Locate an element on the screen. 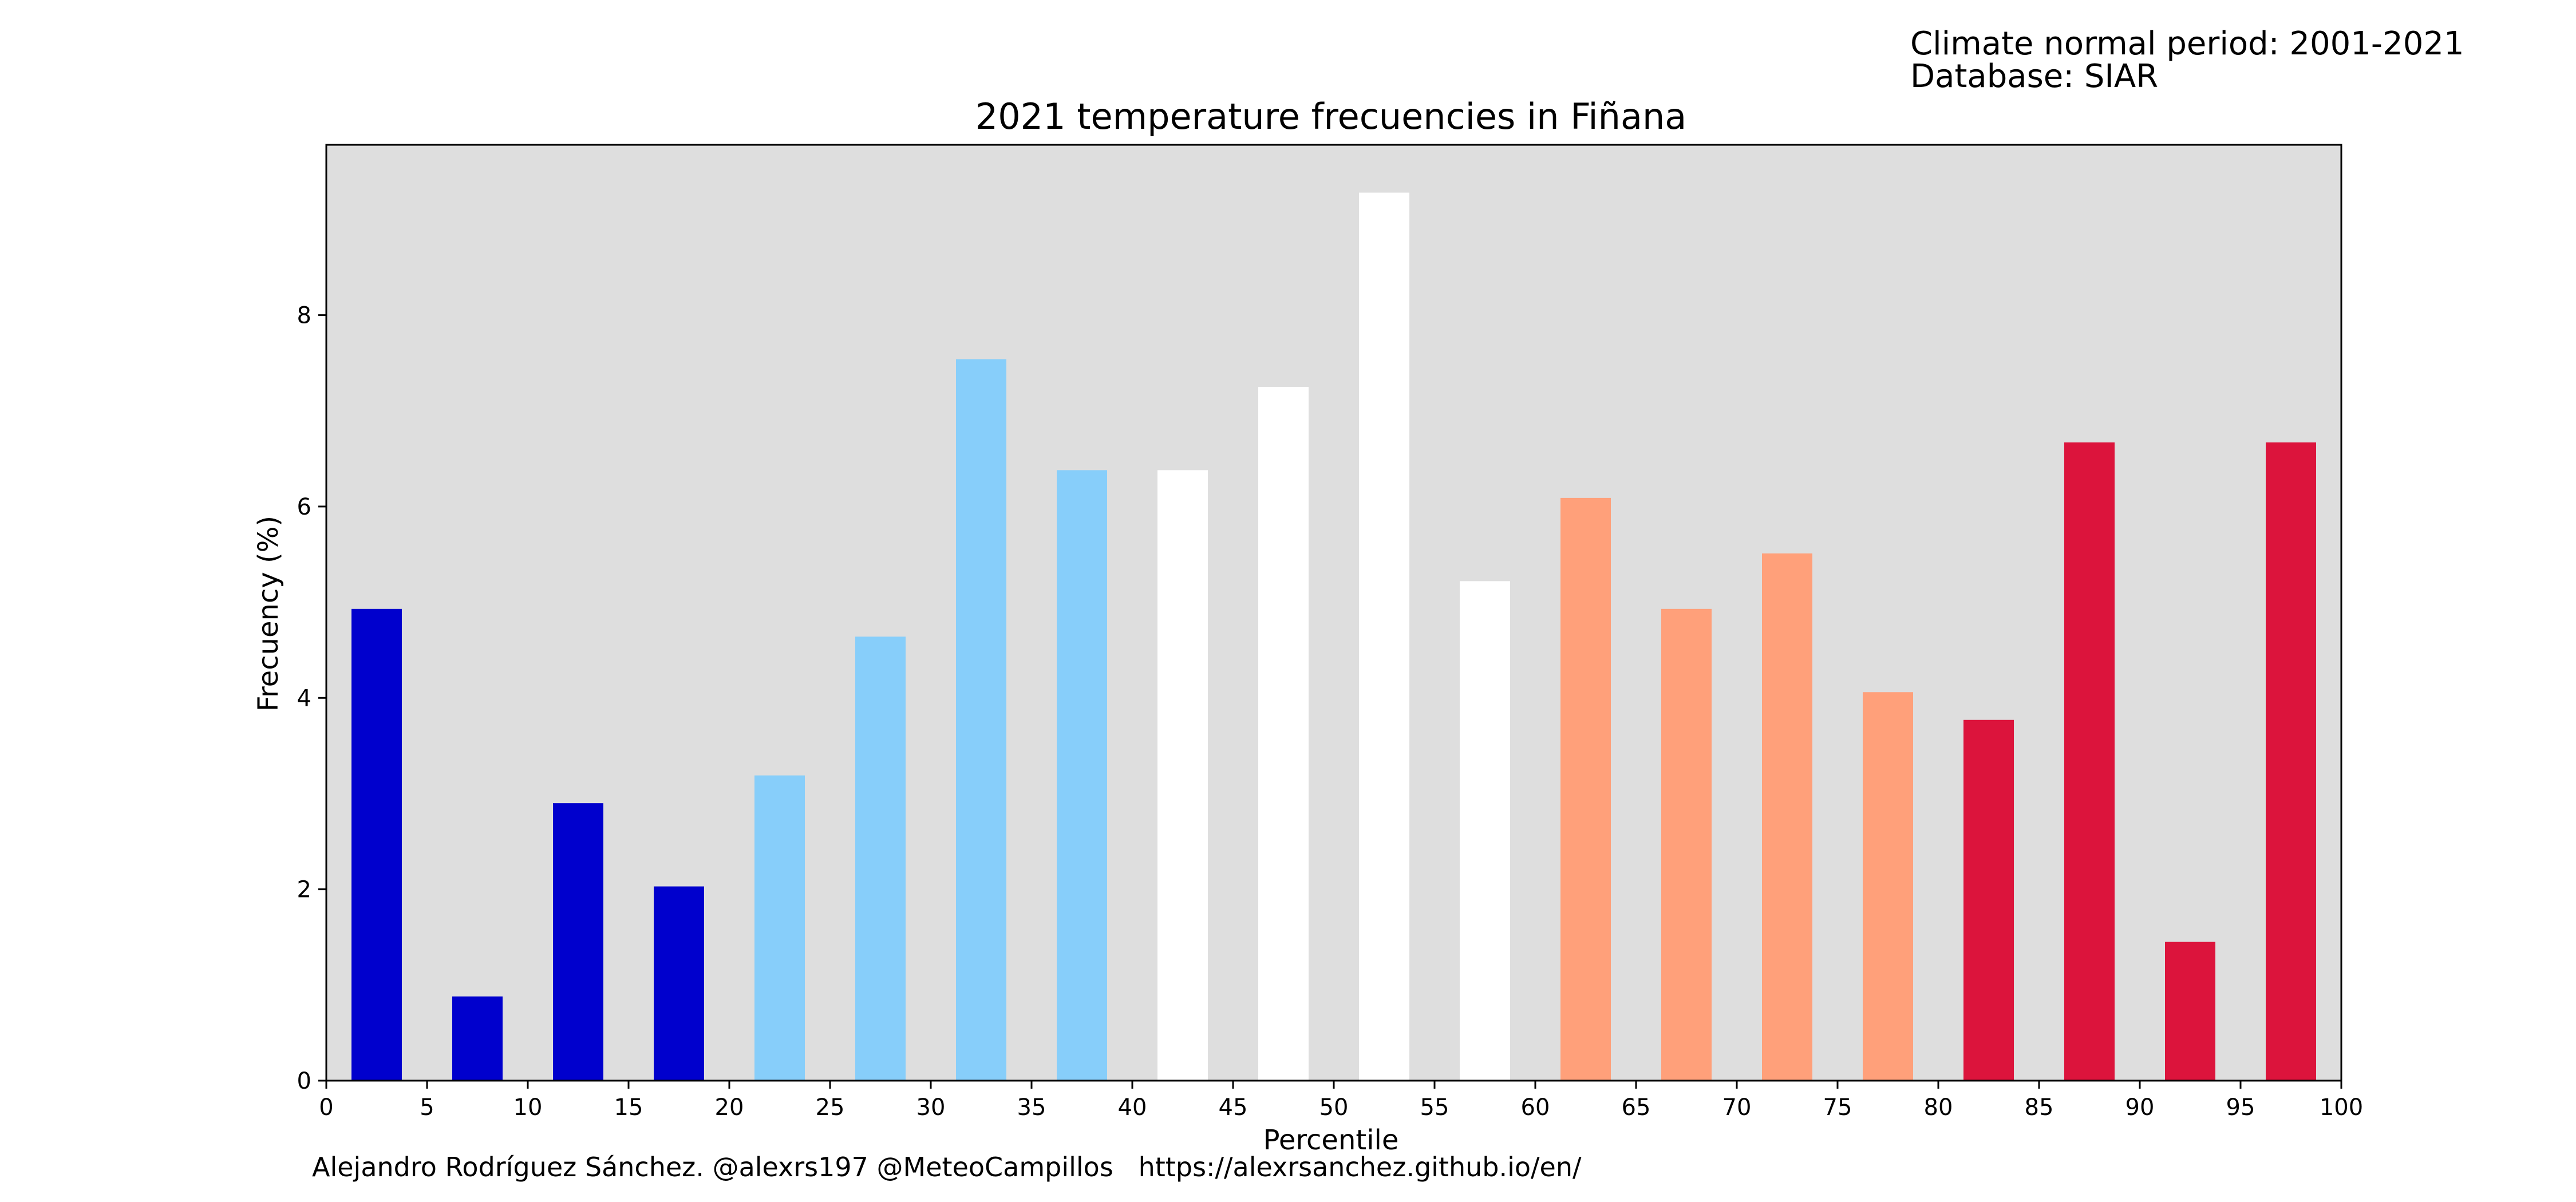 This screenshot has width=2576, height=1202. x-tick-label: 35 is located at coordinates (1031, 1108).